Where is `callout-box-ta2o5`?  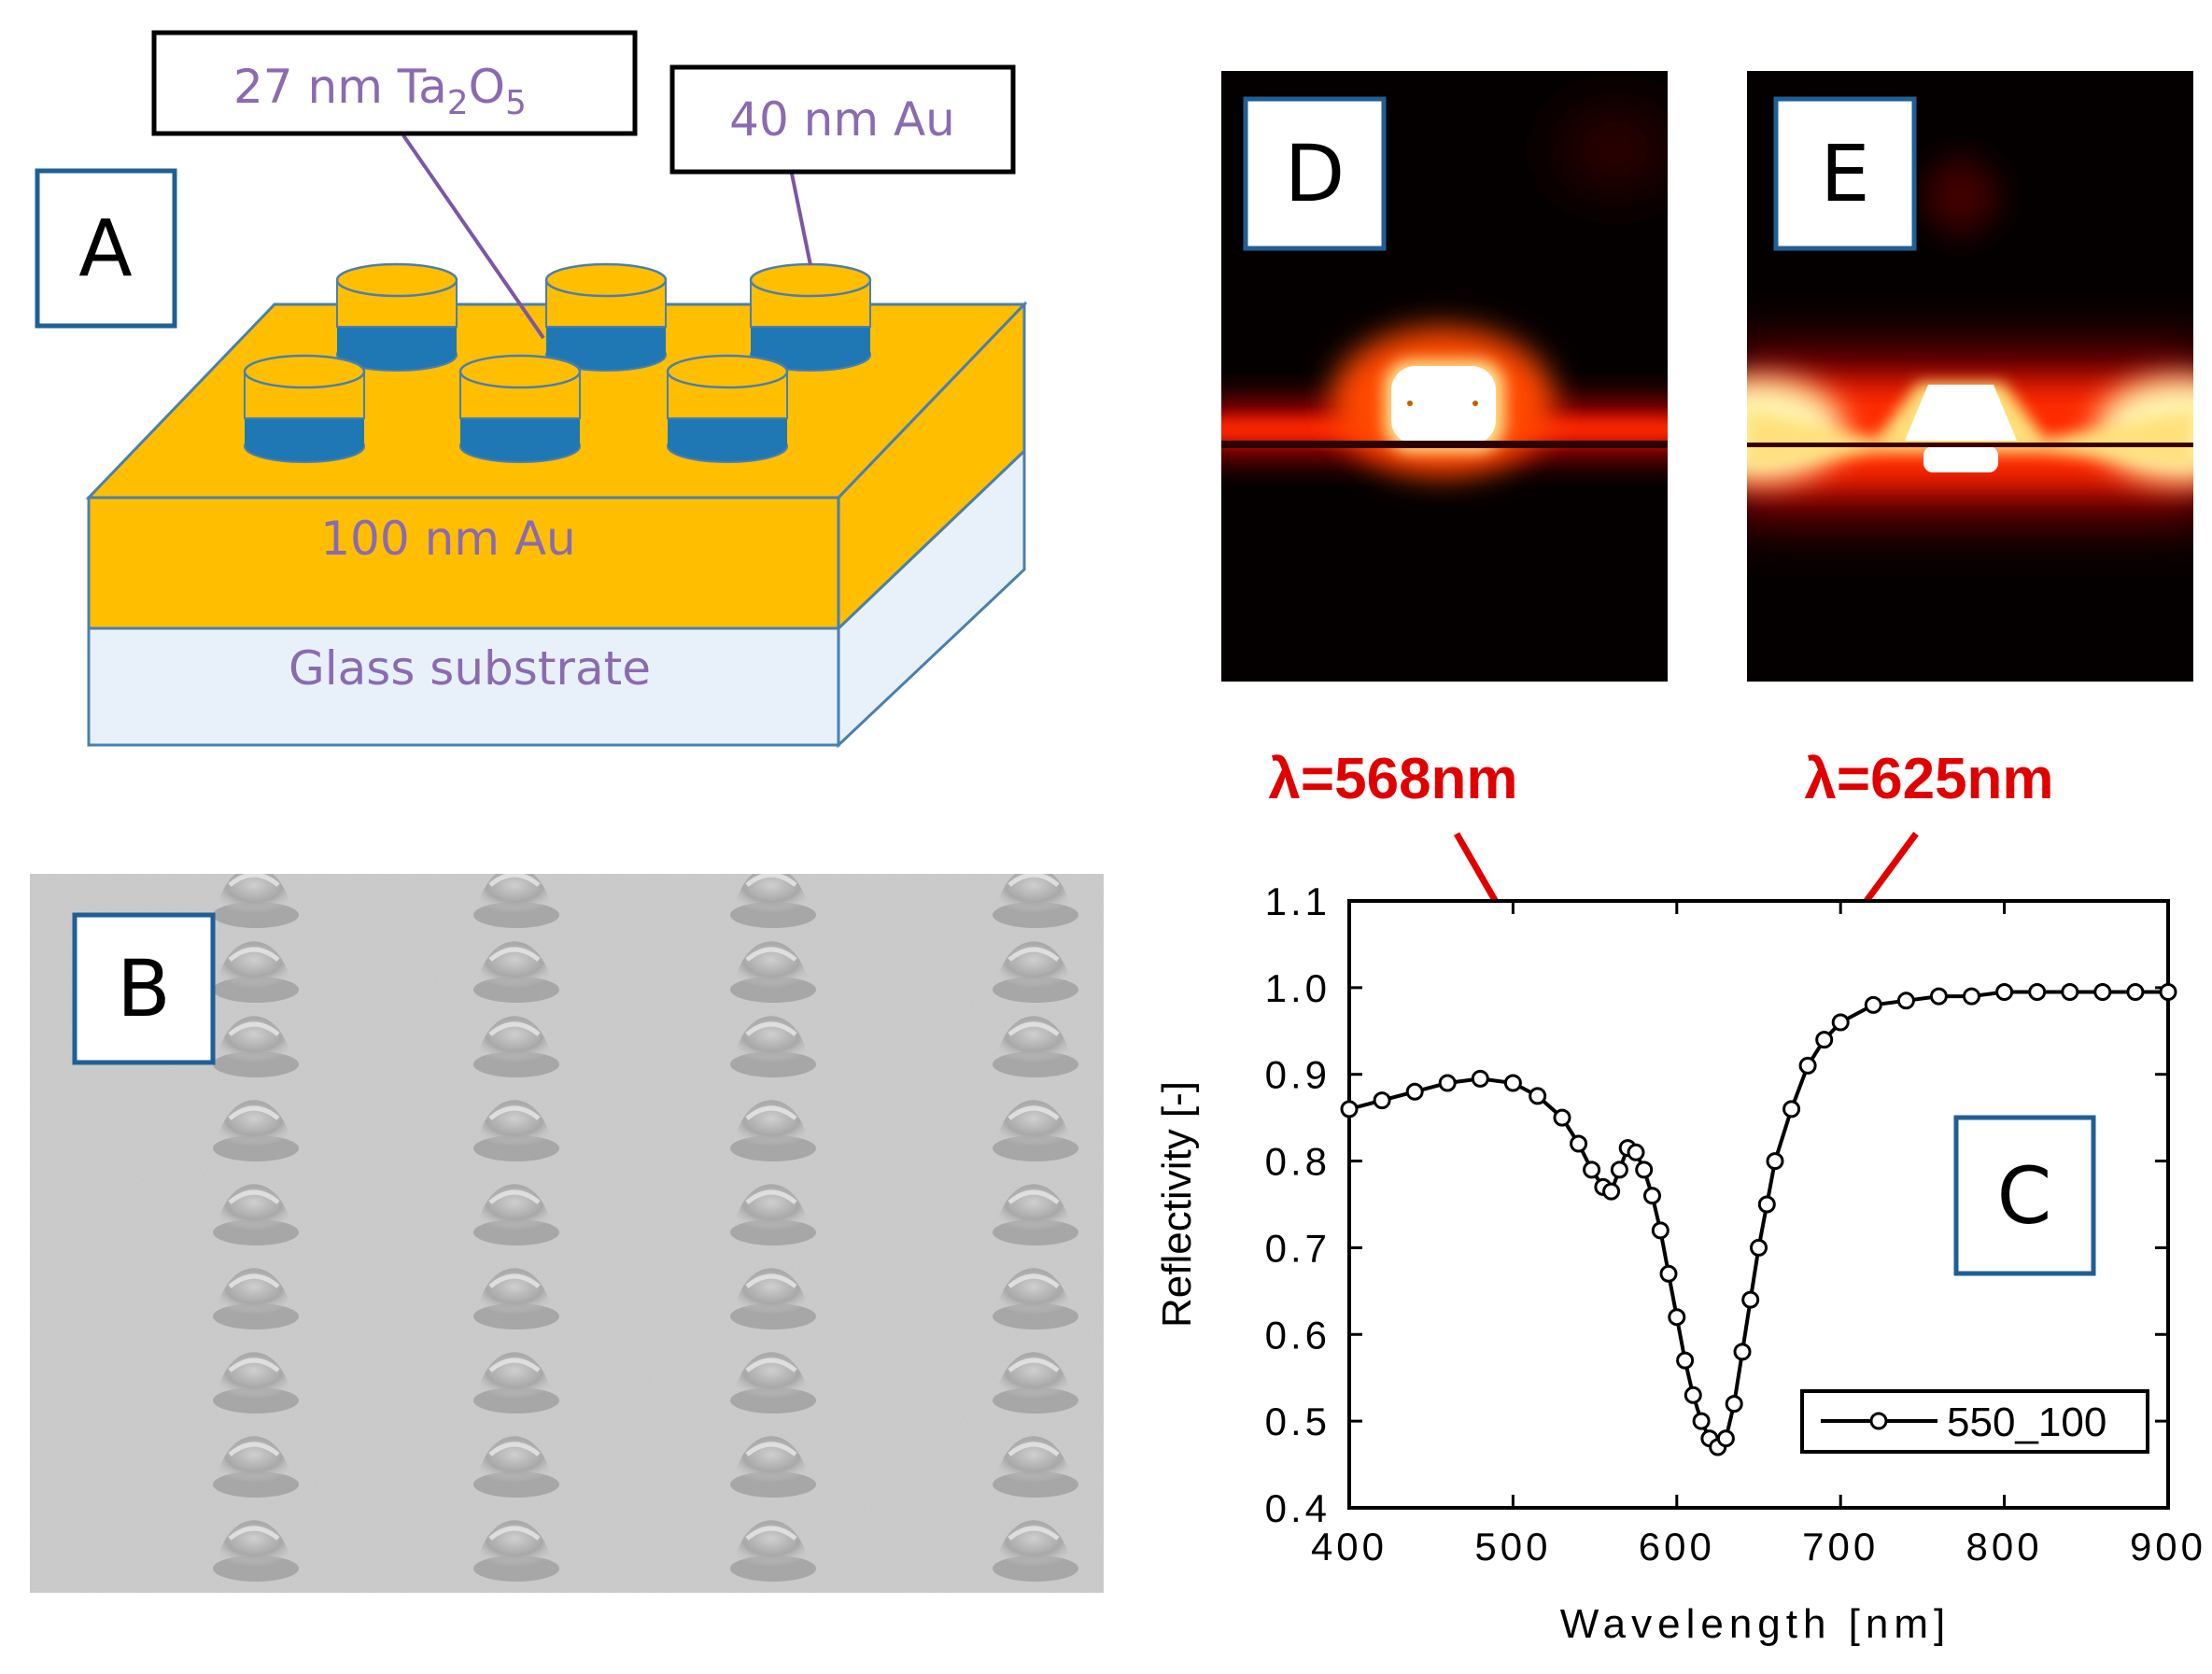 callout-box-ta2o5 is located at coordinates (394, 83).